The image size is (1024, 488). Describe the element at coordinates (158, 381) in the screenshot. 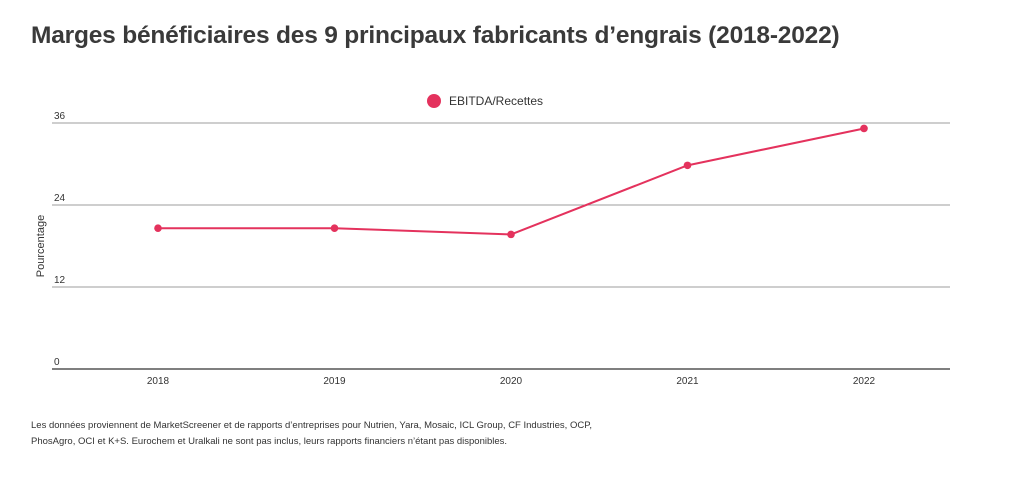

I see `x-tick-label: 2018` at that location.